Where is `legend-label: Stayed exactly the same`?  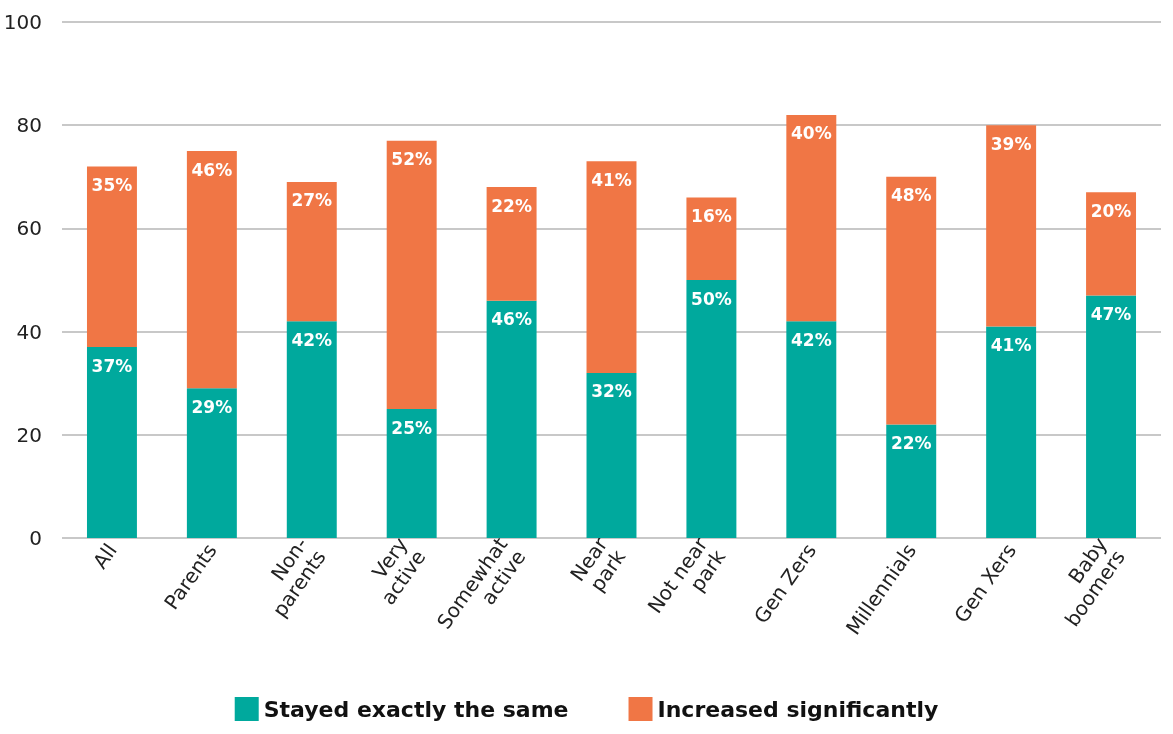
legend-label: Stayed exactly the same is located at coordinates (416, 709).